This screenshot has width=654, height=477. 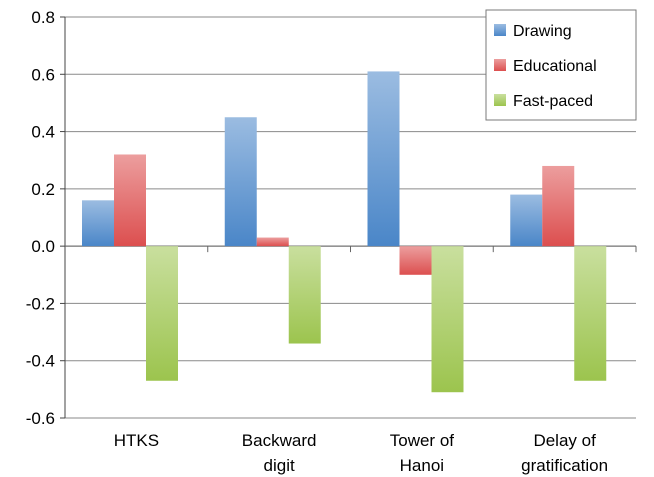 I want to click on legend-label: Educational, so click(x=555, y=66).